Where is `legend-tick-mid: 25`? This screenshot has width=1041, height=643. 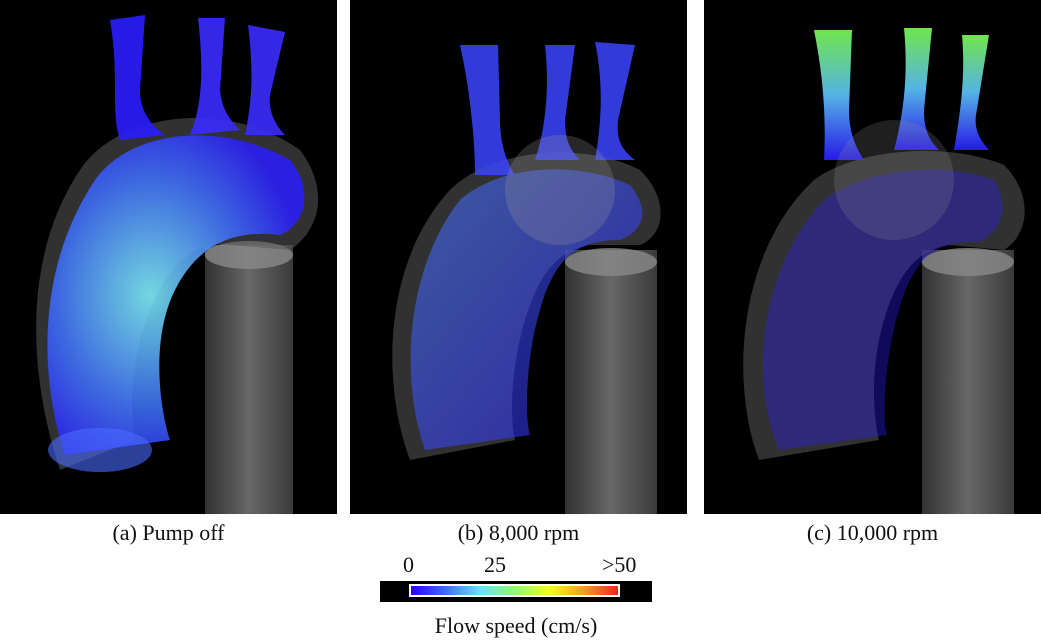
legend-tick-mid: 25 is located at coordinates (495, 564).